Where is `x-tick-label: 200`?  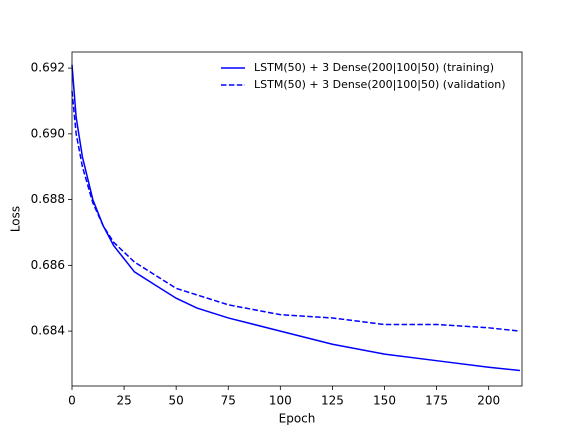
x-tick-label: 200 is located at coordinates (488, 401).